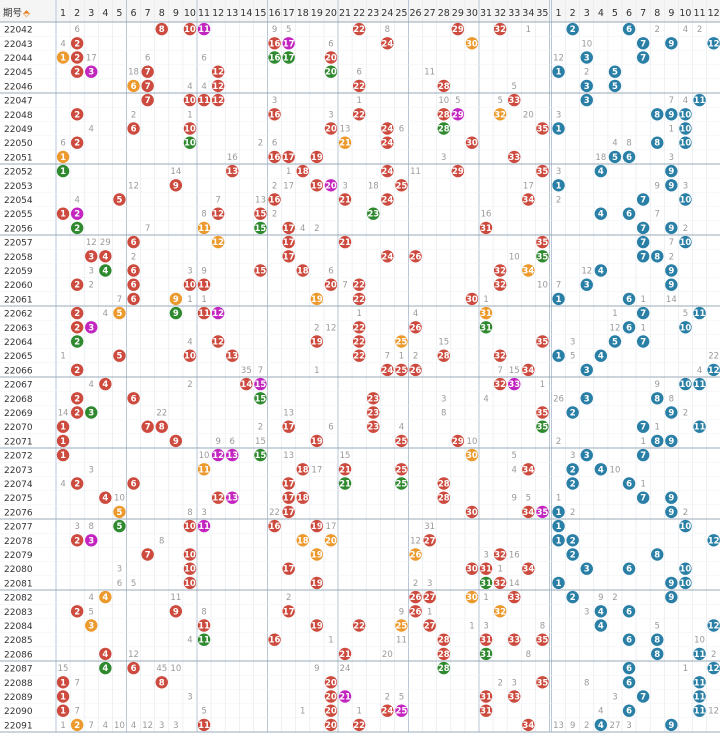  What do you see at coordinates (657, 13) in the screenshot?
I see `back-column-header: 8` at bounding box center [657, 13].